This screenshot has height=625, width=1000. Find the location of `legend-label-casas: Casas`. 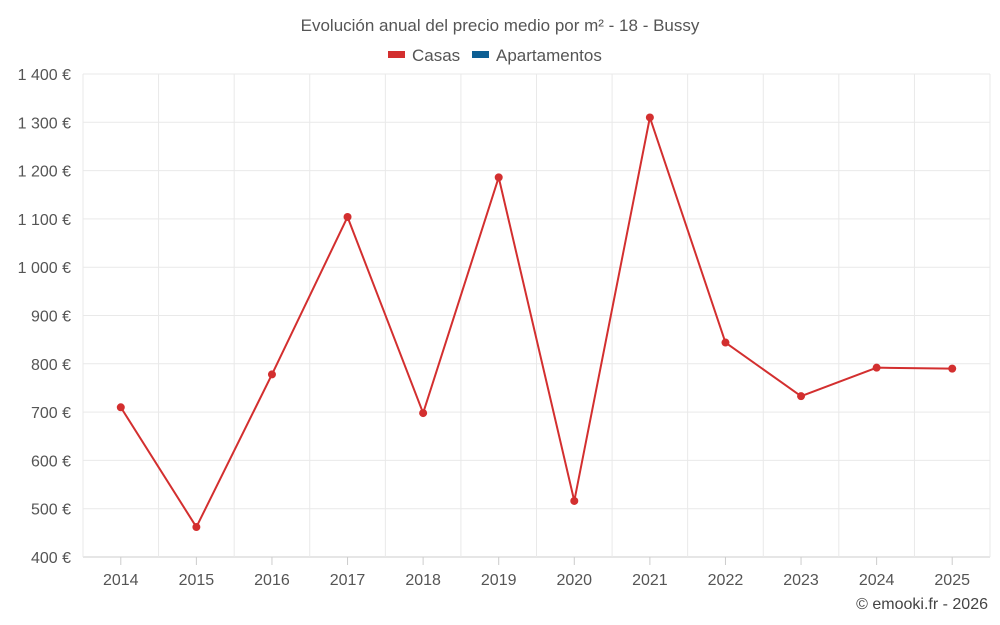

legend-label-casas: Casas is located at coordinates (436, 55).